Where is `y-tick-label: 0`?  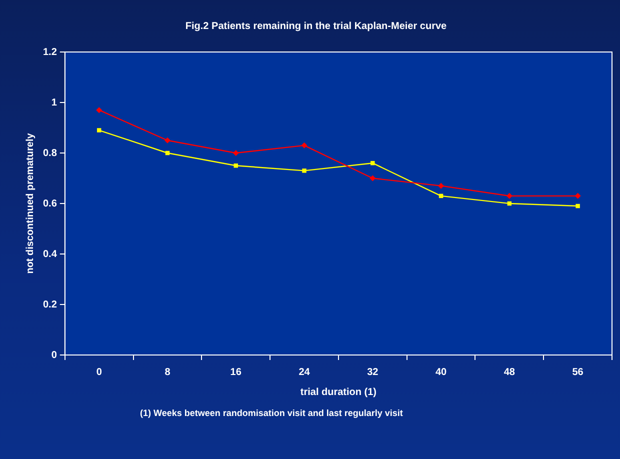
y-tick-label: 0 is located at coordinates (54, 355).